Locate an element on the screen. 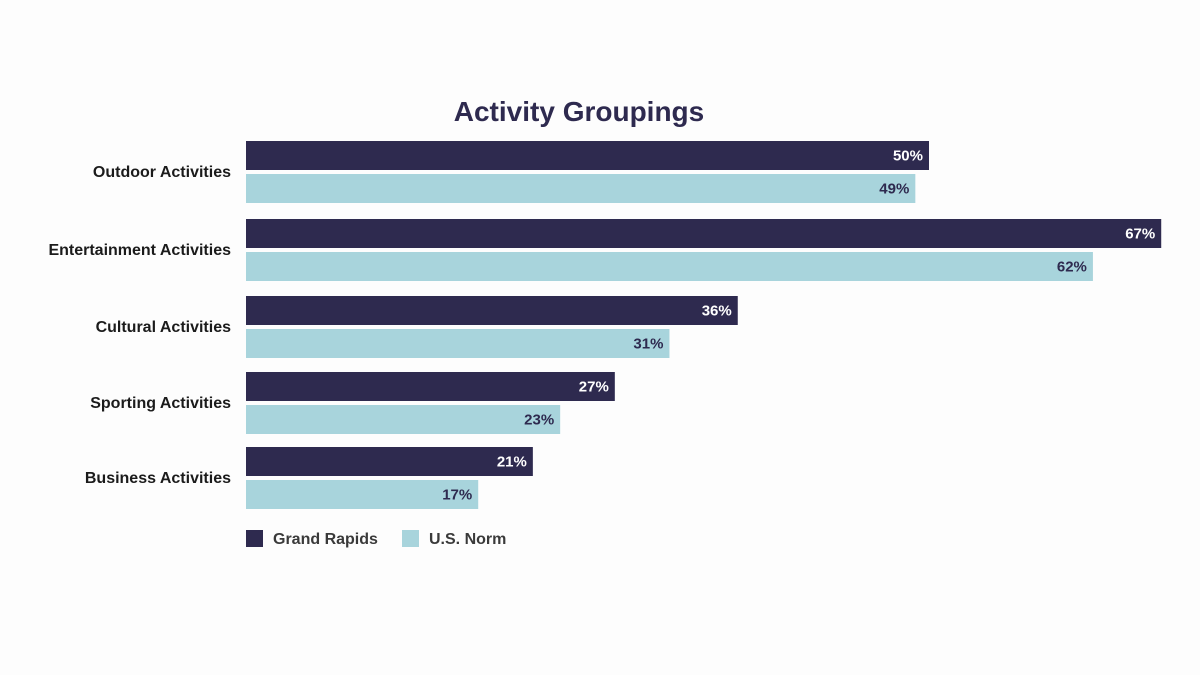 The width and height of the screenshot is (1200, 675). data-label: 17% is located at coordinates (457, 495).